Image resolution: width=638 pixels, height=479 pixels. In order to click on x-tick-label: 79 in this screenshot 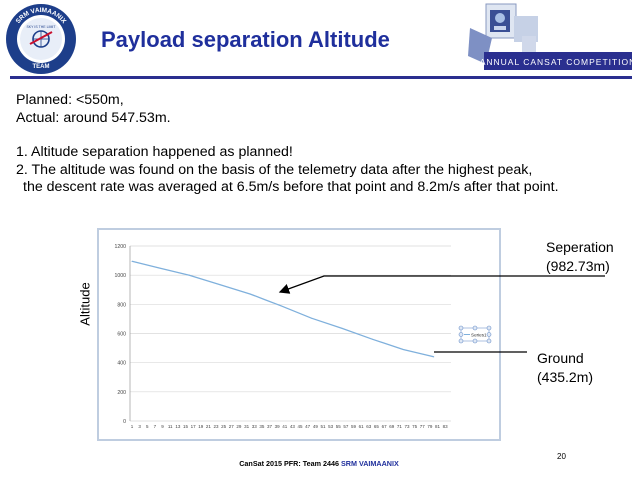, I will do `click(430, 426)`.